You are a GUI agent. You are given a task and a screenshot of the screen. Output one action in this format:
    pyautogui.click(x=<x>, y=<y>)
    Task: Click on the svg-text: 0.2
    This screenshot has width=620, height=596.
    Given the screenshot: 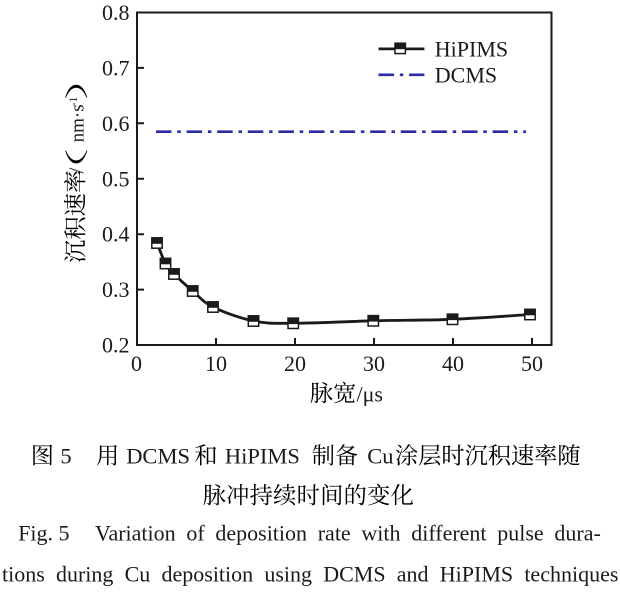 What is the action you would take?
    pyautogui.click(x=116, y=345)
    